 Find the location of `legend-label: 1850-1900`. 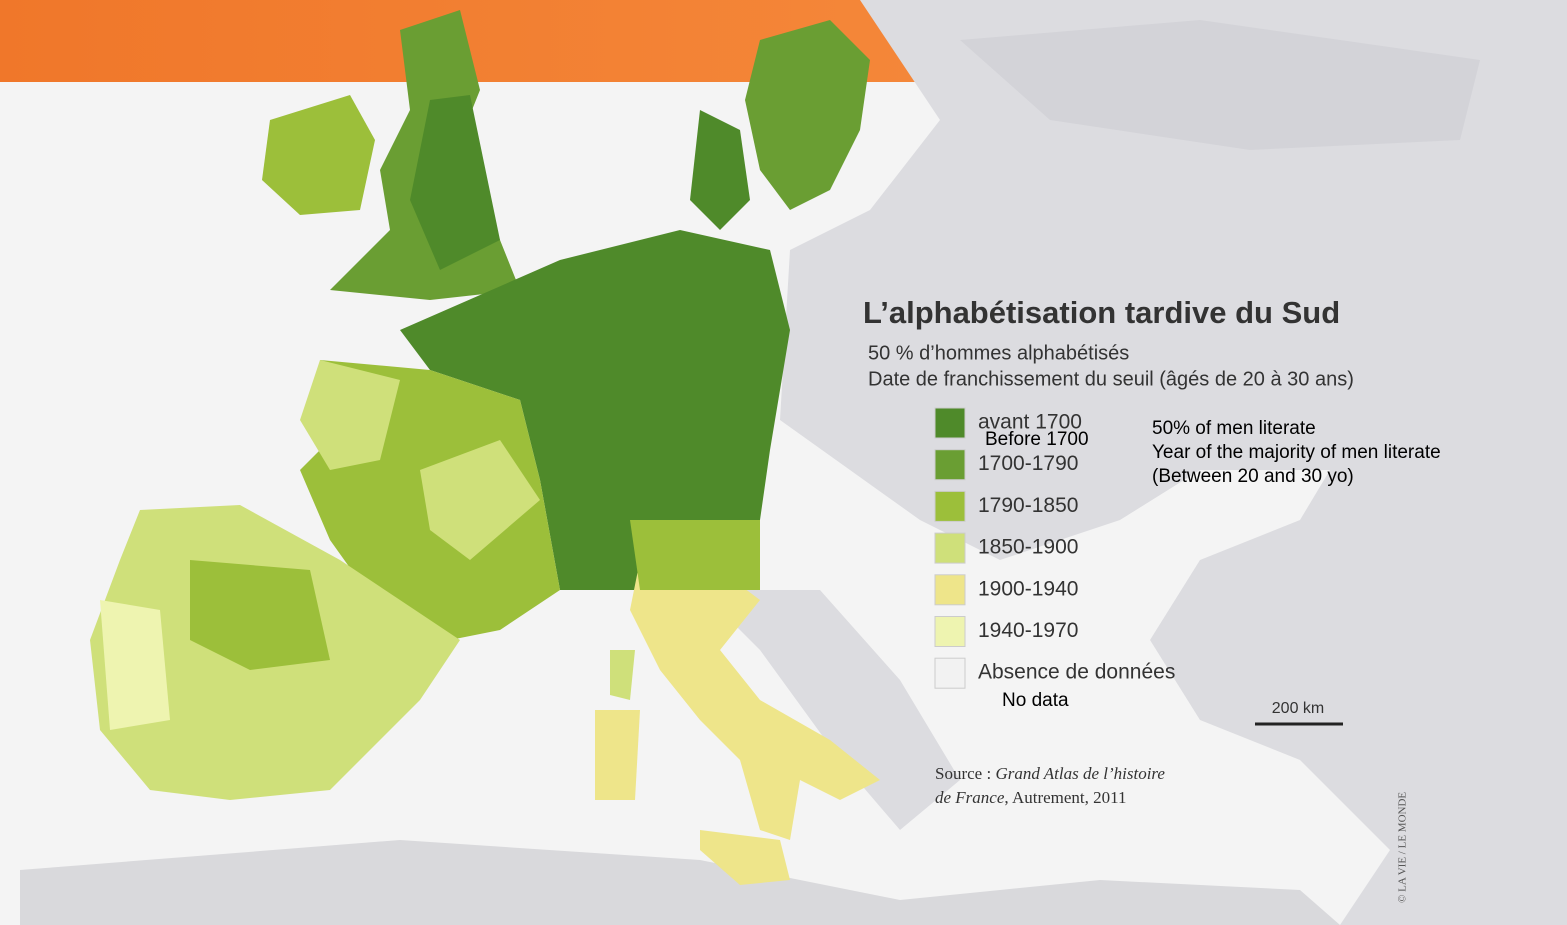

legend-label: 1850-1900 is located at coordinates (1028, 547).